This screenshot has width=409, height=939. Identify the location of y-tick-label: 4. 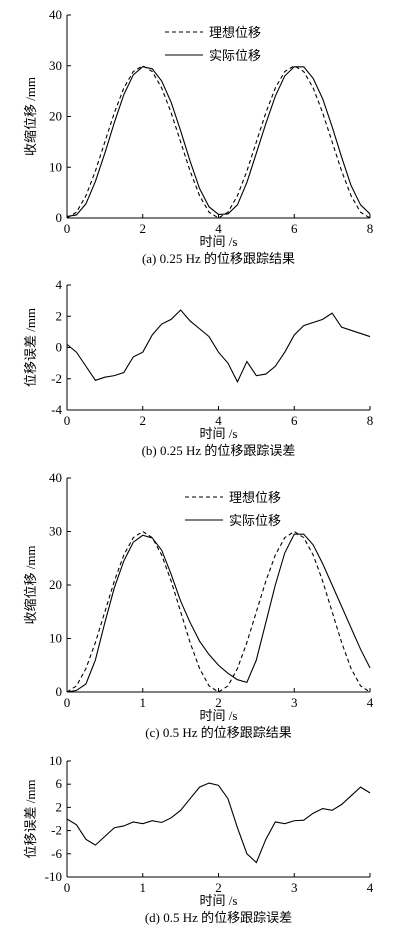
(59, 284).